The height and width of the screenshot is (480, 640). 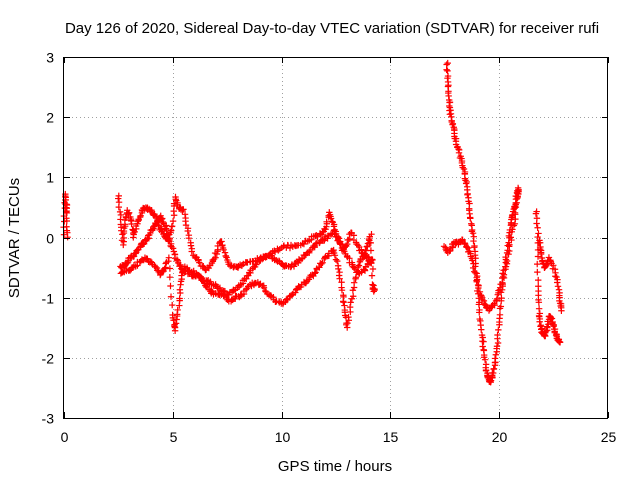 What do you see at coordinates (174, 437) in the screenshot?
I see `x-tick-label: 5` at bounding box center [174, 437].